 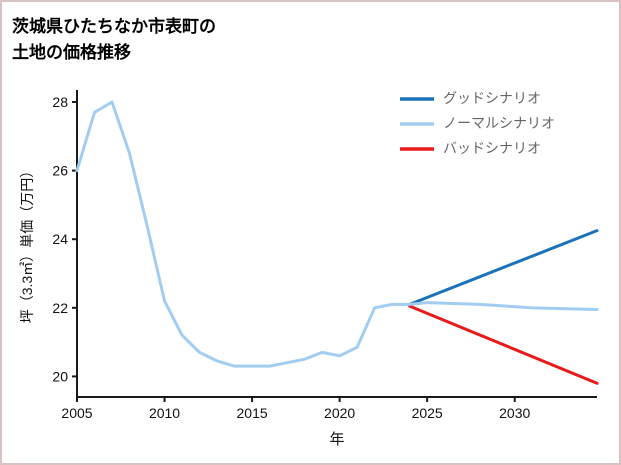 I want to click on y-axis-label: 坪（3.3㎡）単価（万円）, so click(x=27, y=243).